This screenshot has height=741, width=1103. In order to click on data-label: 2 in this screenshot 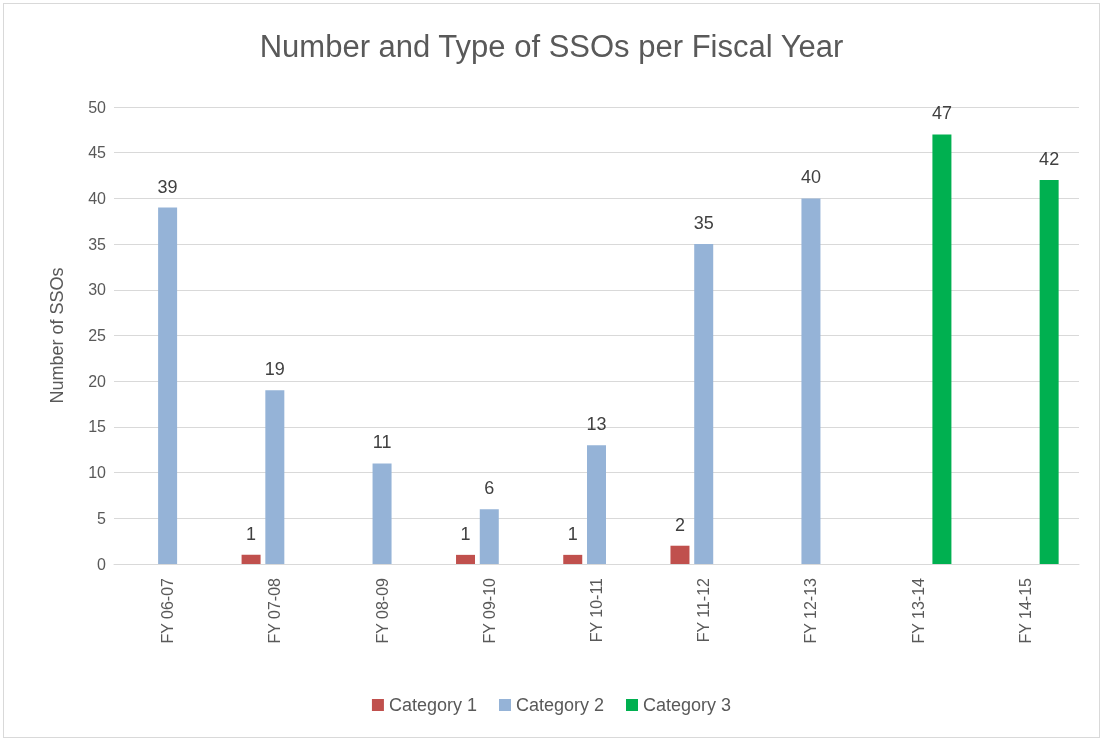, I will do `click(679, 524)`.